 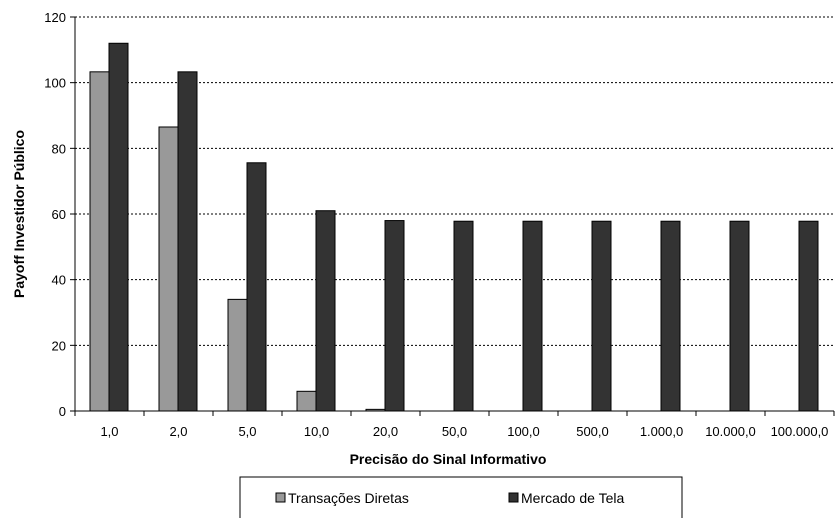 What do you see at coordinates (62, 411) in the screenshot?
I see `y-tick-label: 0` at bounding box center [62, 411].